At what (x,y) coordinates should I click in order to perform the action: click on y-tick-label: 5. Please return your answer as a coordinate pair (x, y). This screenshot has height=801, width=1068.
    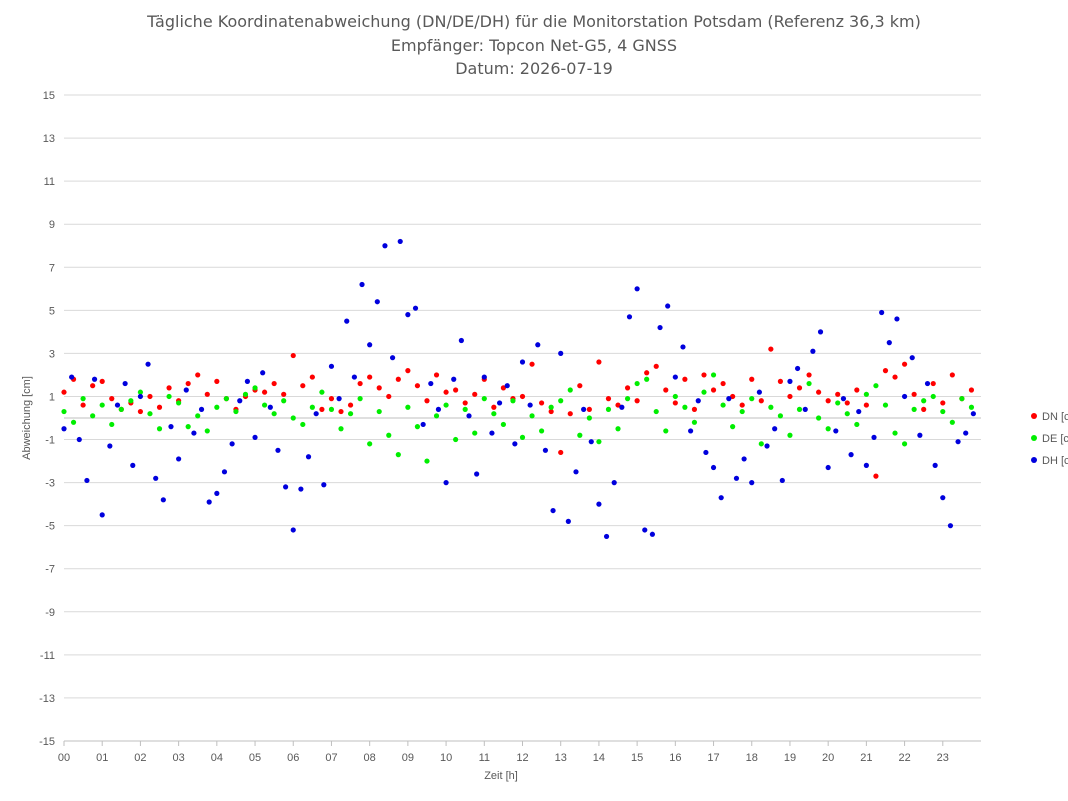
    Looking at the image, I should click on (52, 311).